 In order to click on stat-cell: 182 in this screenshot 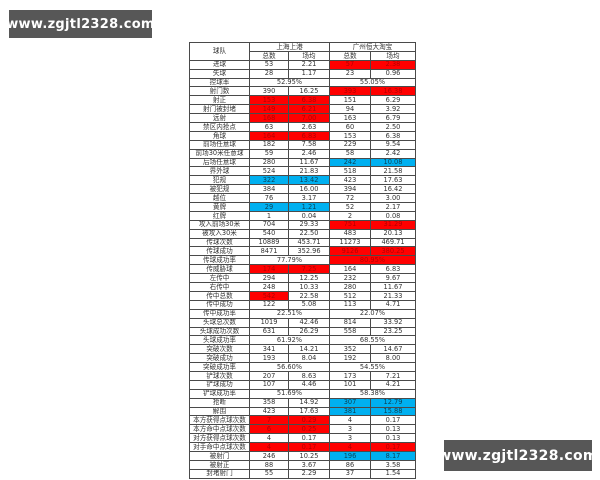, I will do `click(269, 144)`.